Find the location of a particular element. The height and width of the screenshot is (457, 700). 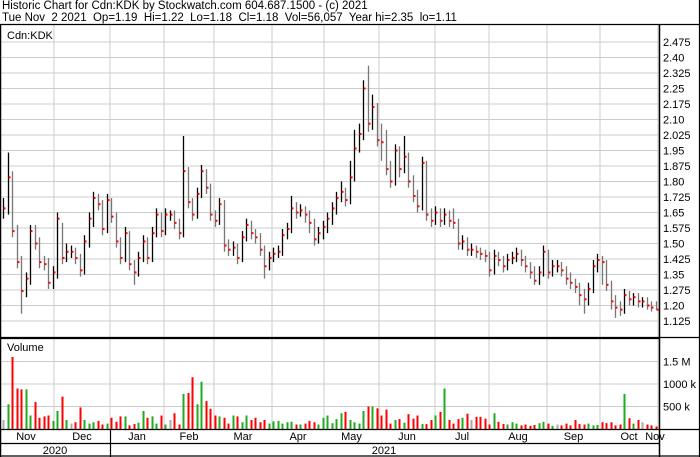

symbol-label: Cdn:KDK is located at coordinates (30, 36).